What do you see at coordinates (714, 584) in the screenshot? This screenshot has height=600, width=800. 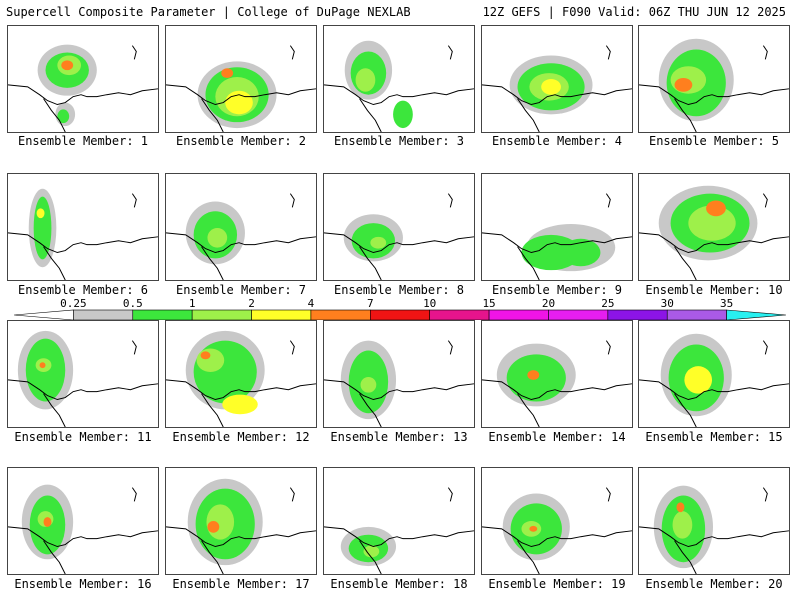 I see `panel-label: Ensemble Member: 20` at bounding box center [714, 584].